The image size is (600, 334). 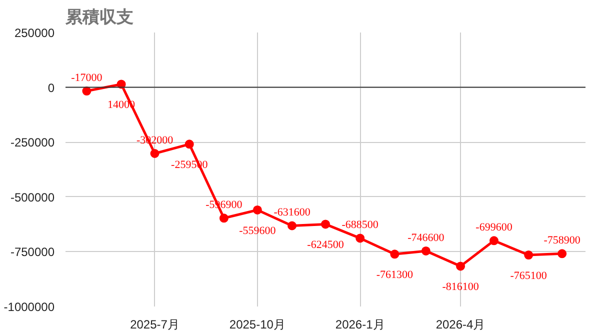 What do you see at coordinates (461, 287) in the screenshot?
I see `data-label: -816100` at bounding box center [461, 287].